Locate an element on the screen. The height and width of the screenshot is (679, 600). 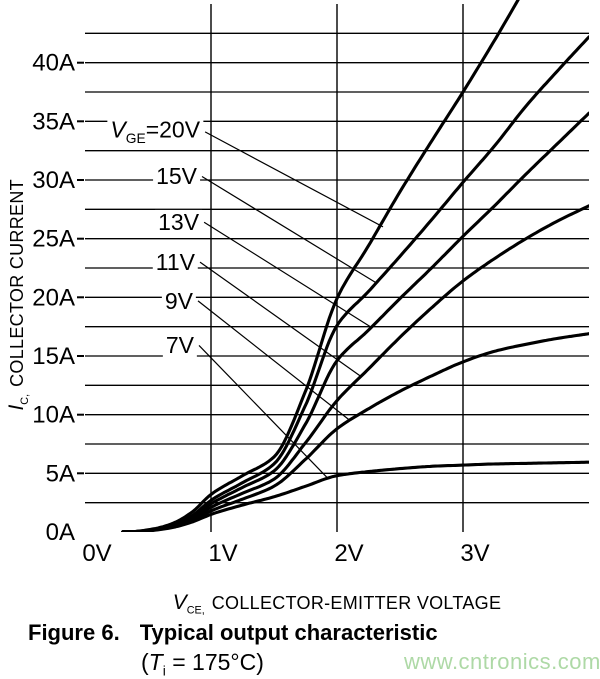
vge-subscript: GE is located at coordinates (135, 138).